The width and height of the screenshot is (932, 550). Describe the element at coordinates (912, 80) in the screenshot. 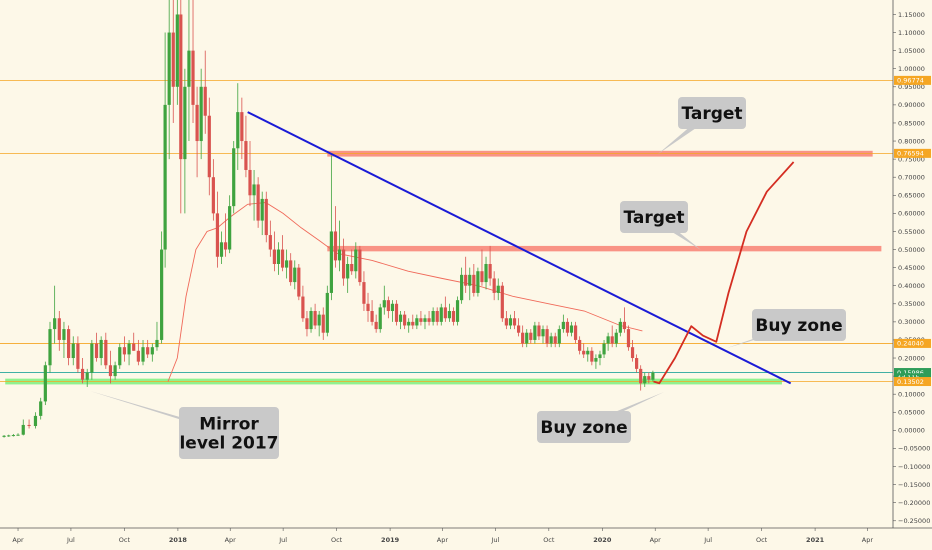

I see `price-badge: 0.96774` at that location.